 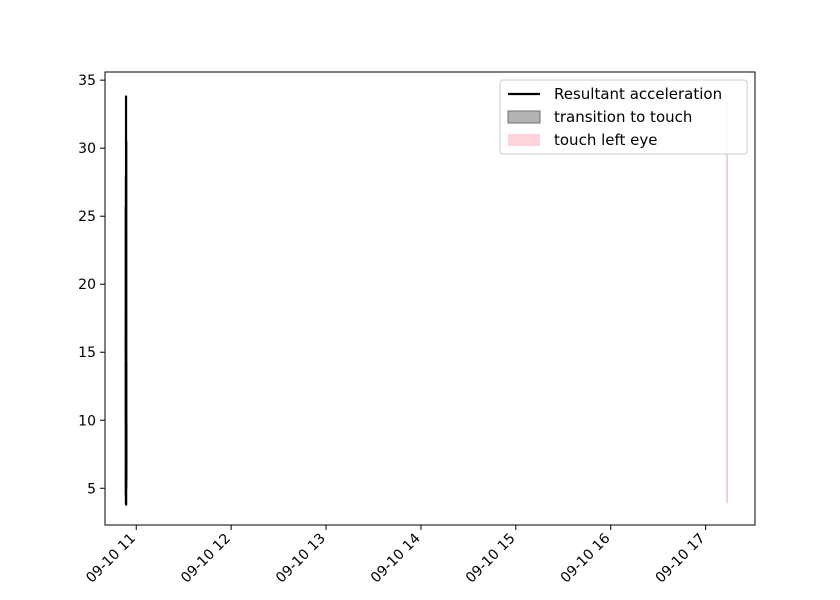 What do you see at coordinates (87, 421) in the screenshot?
I see `y-tick-label: 10` at bounding box center [87, 421].